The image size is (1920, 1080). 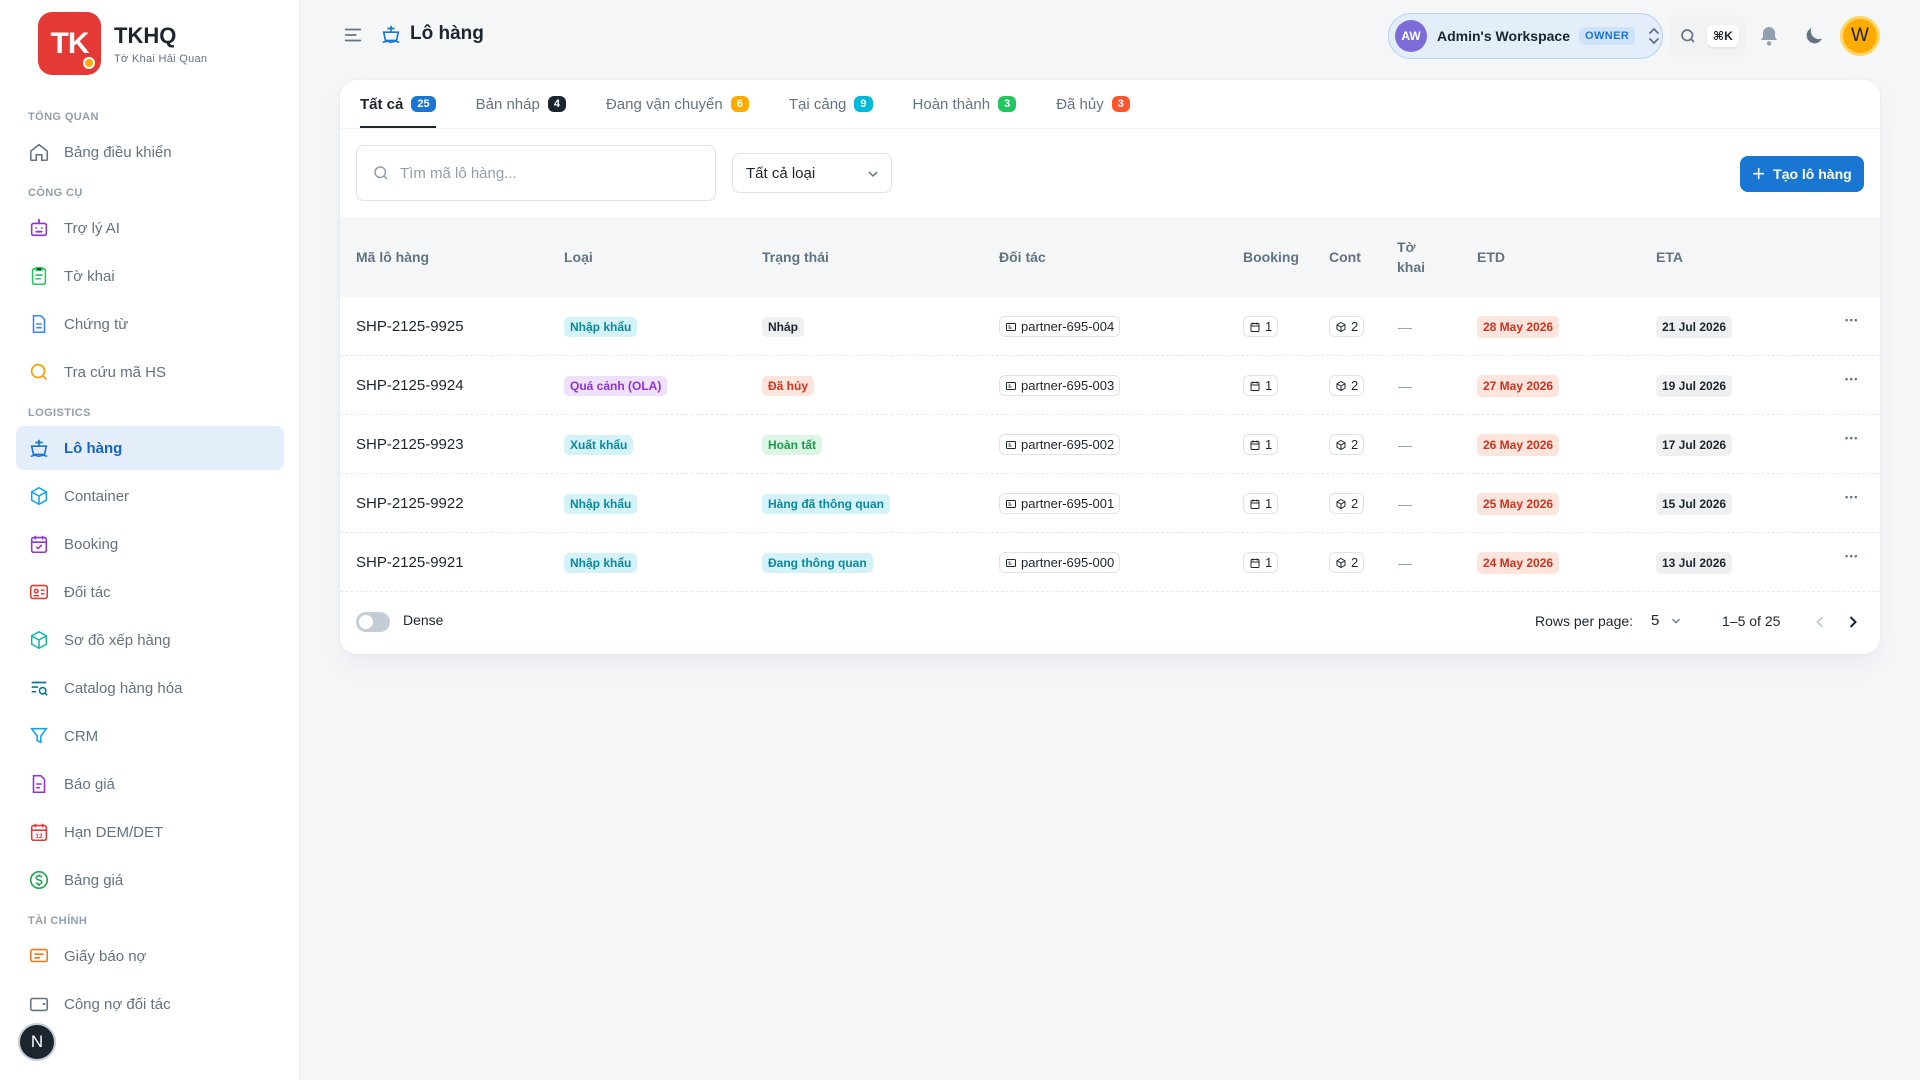 I want to click on next-page-icon, so click(x=1853, y=622).